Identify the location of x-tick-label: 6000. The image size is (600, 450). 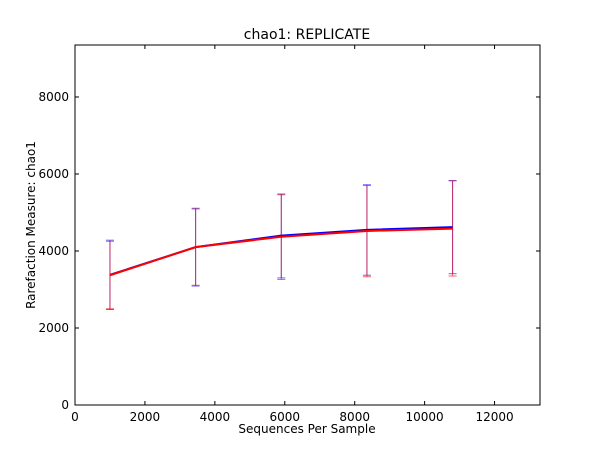
(285, 417).